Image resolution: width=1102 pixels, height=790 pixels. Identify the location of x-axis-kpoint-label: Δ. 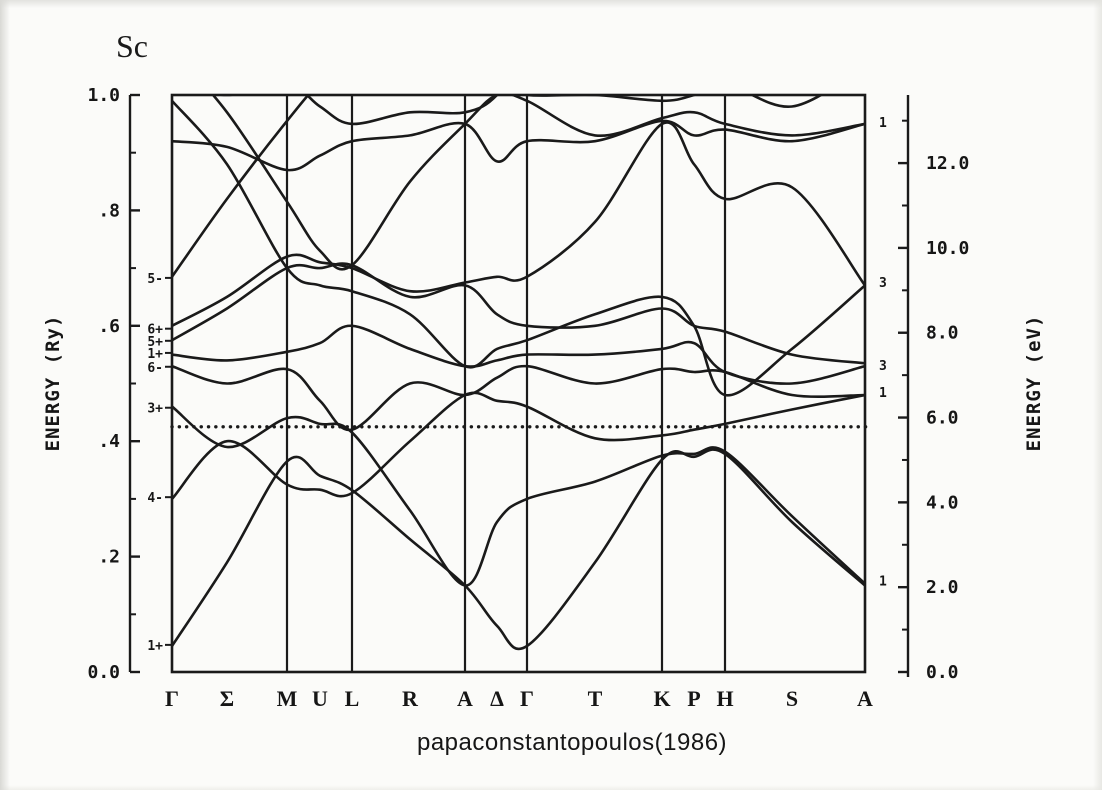
(497, 698).